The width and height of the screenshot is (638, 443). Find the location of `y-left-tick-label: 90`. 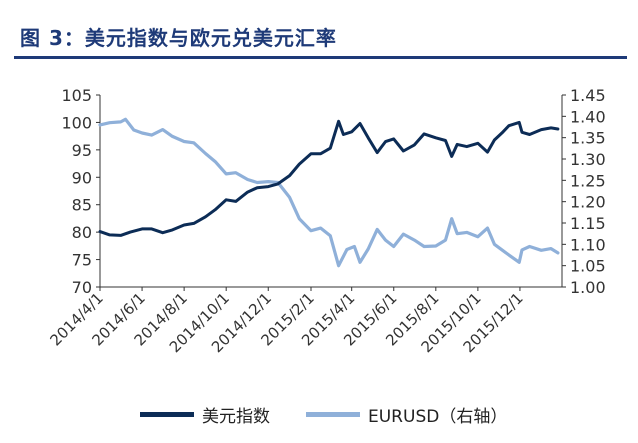

y-left-tick-label: 90 is located at coordinates (82, 177).